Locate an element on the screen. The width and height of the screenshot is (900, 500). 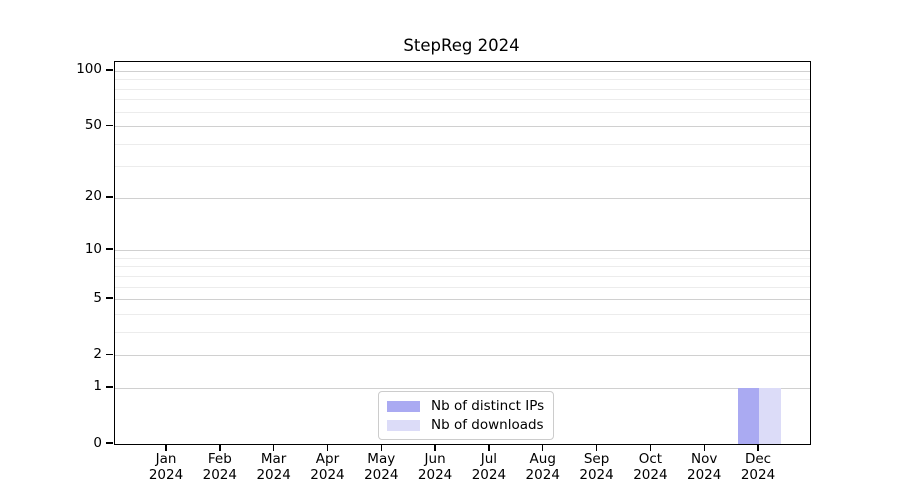
chart-title: StepReg 2024 is located at coordinates (461, 45).